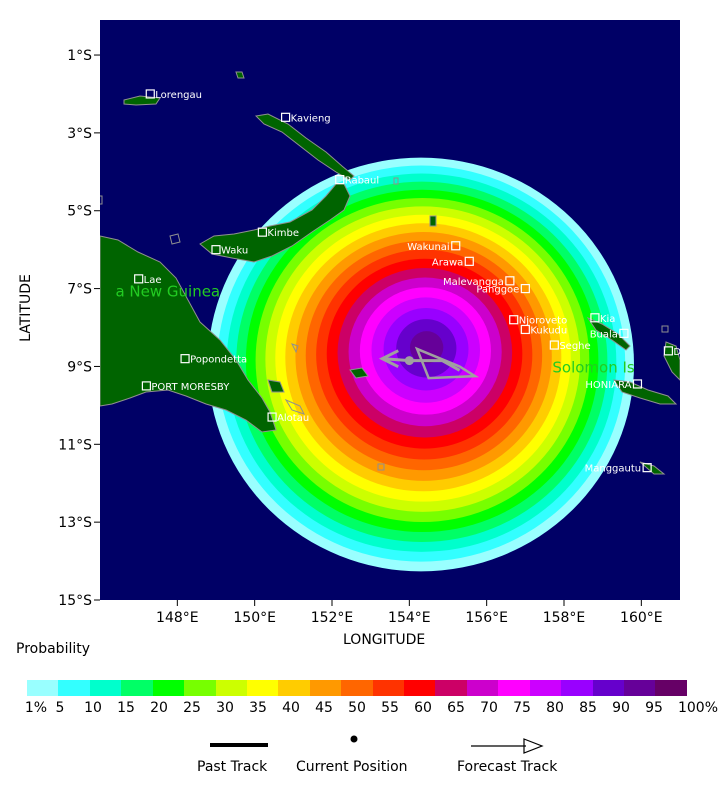 This screenshot has height=810, width=720. Describe the element at coordinates (428, 247) in the screenshot. I see `place-label: Wakunai` at that location.